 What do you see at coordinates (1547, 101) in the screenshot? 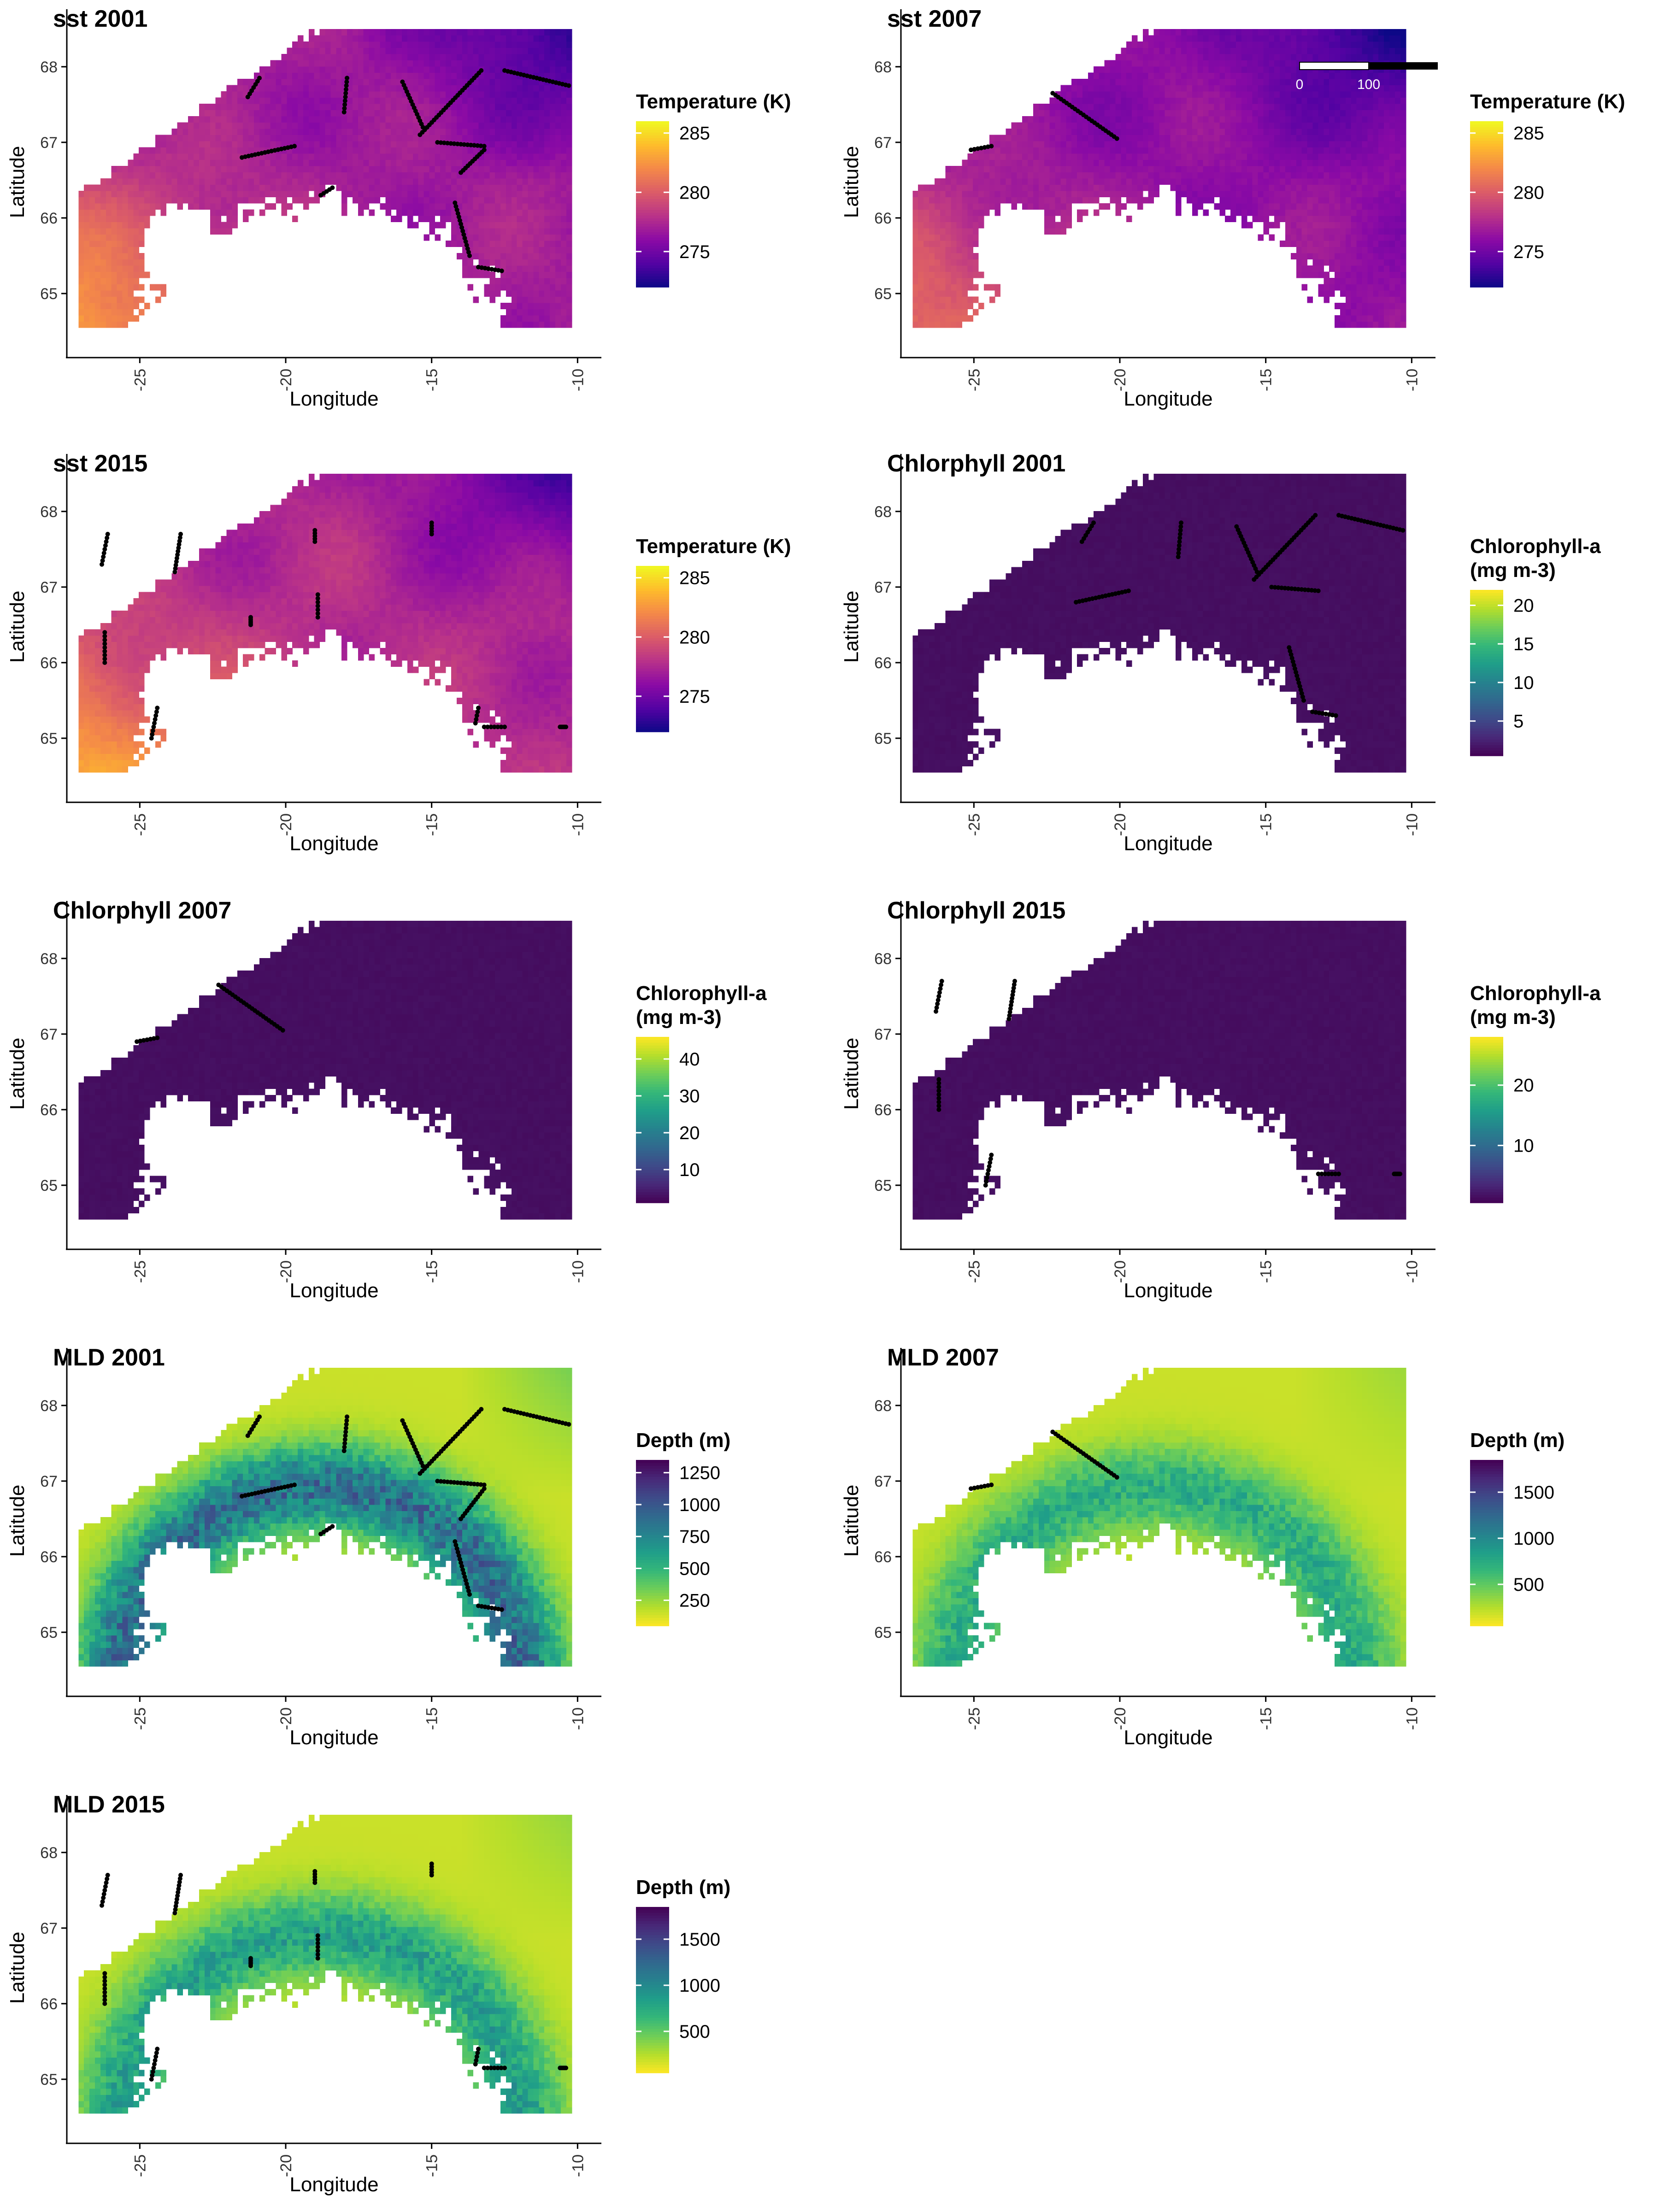
I see `legend-title: Temperature (K)` at bounding box center [1547, 101].